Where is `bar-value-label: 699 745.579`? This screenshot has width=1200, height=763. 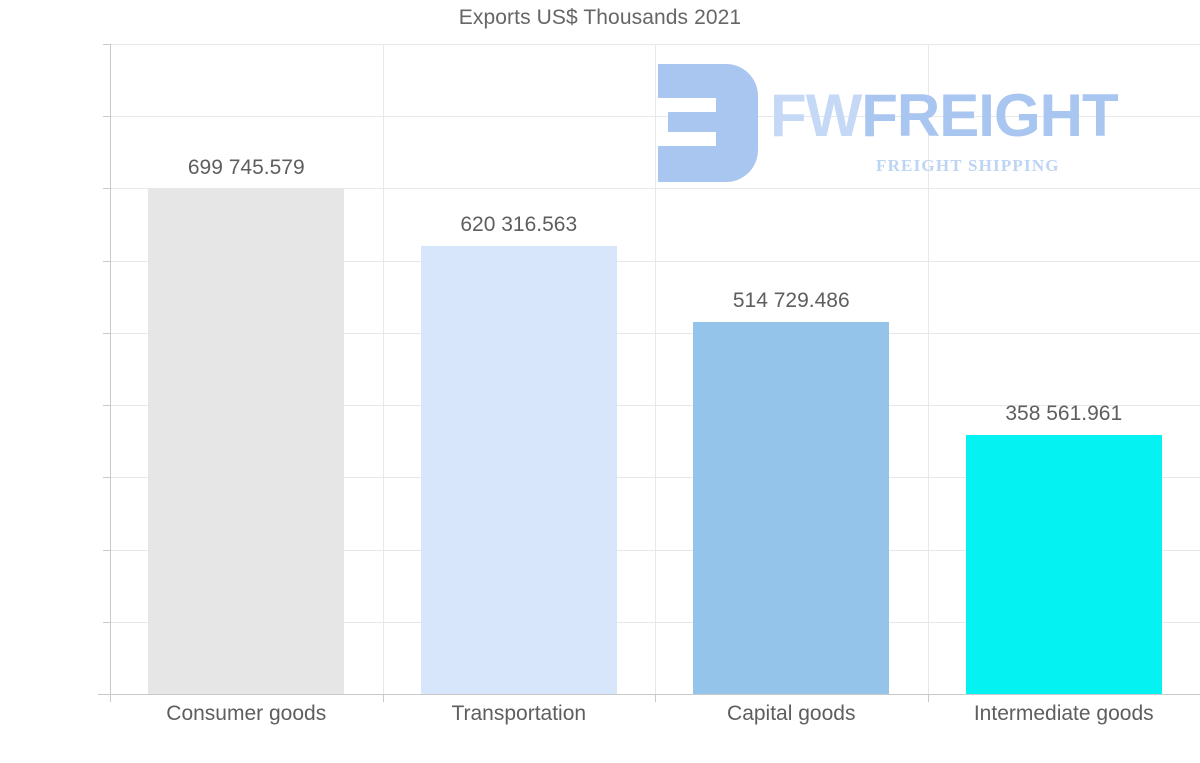 bar-value-label: 699 745.579 is located at coordinates (246, 167).